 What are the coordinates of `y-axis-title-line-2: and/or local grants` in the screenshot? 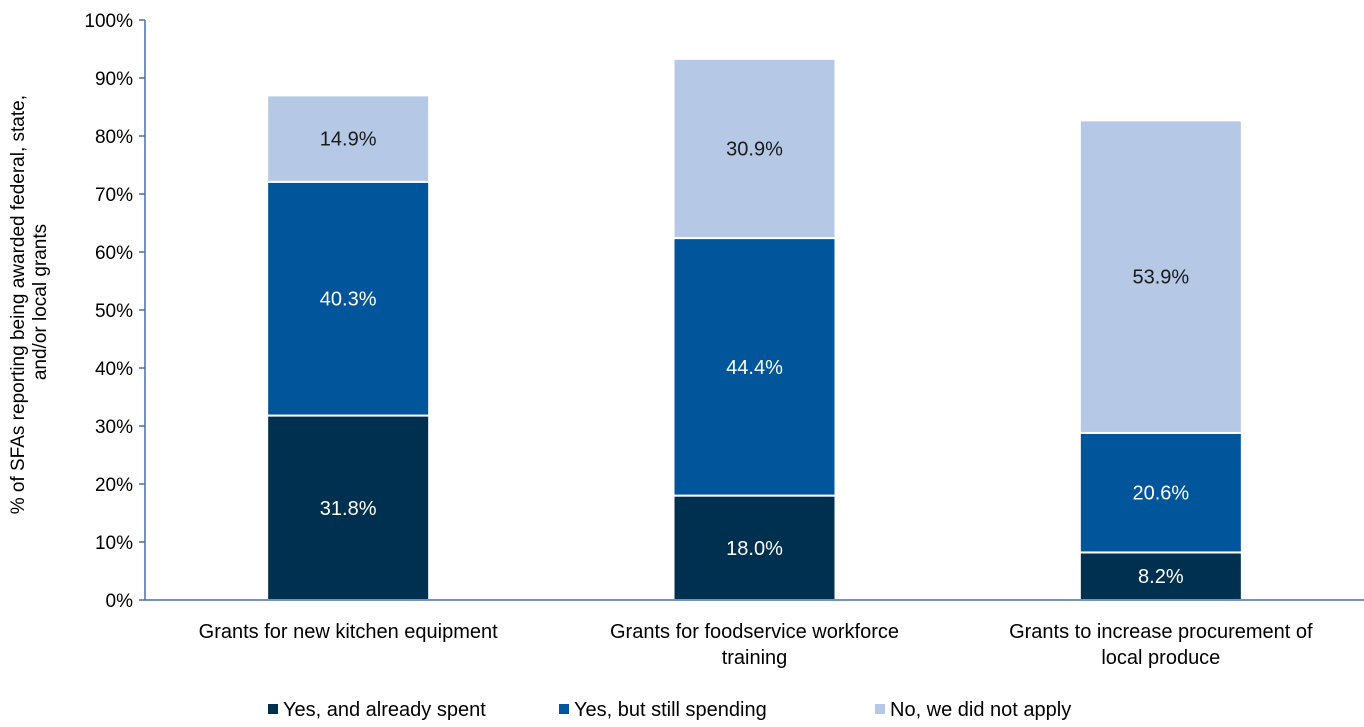 It's located at (40, 302).